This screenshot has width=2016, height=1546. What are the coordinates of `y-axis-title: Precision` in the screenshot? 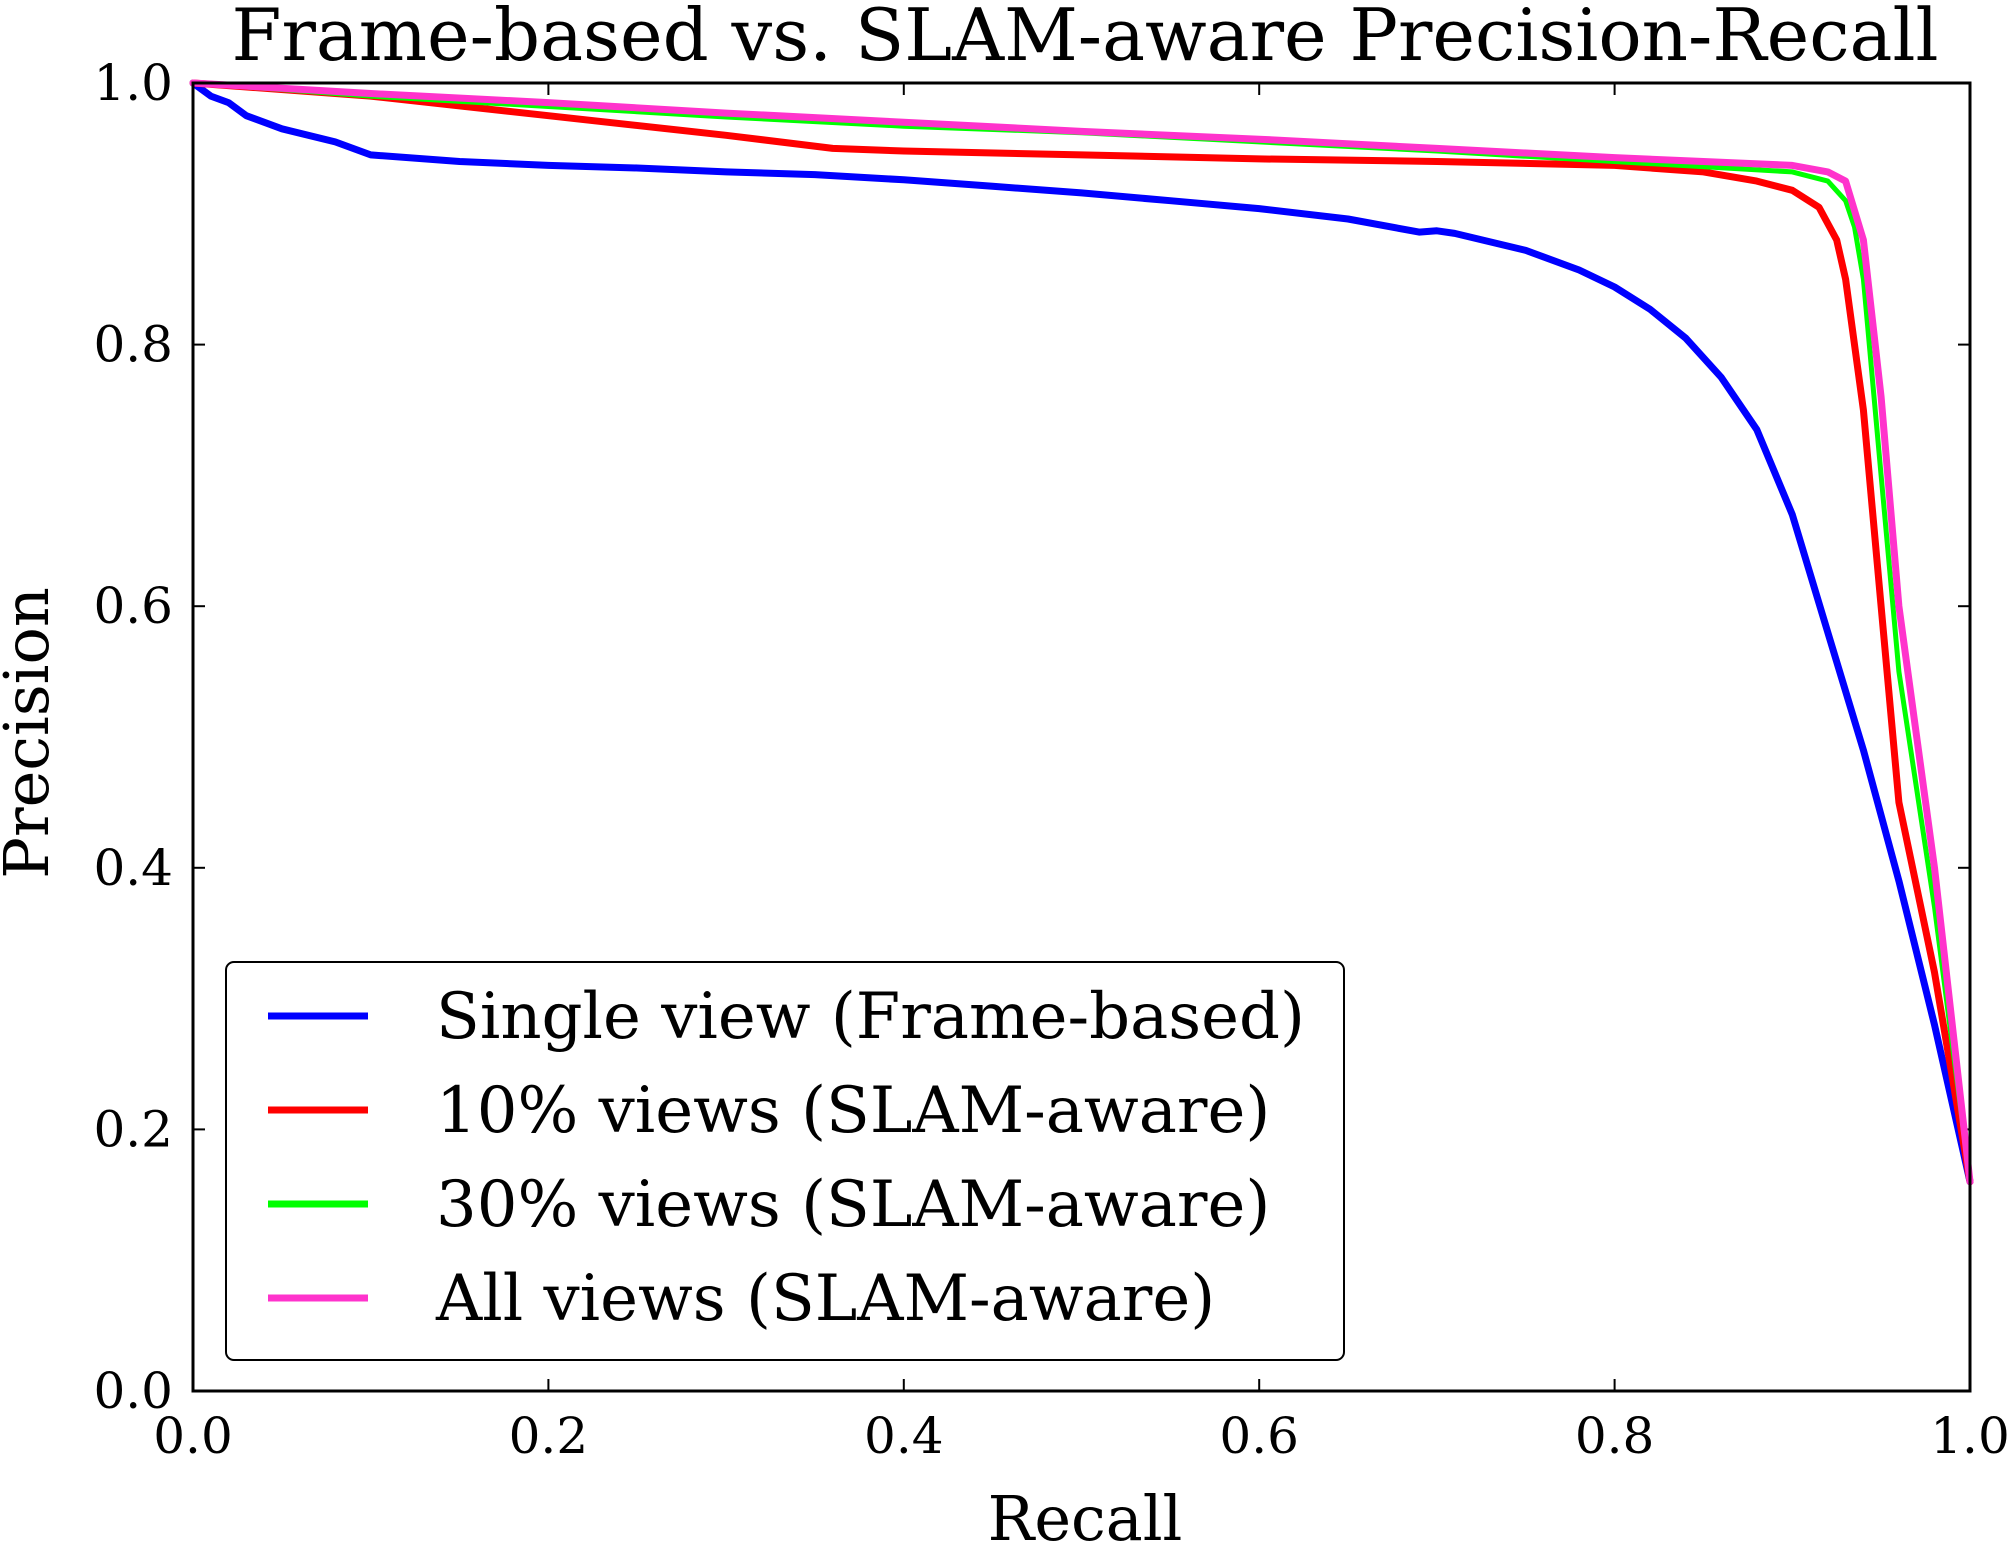 It's located at (31, 733).